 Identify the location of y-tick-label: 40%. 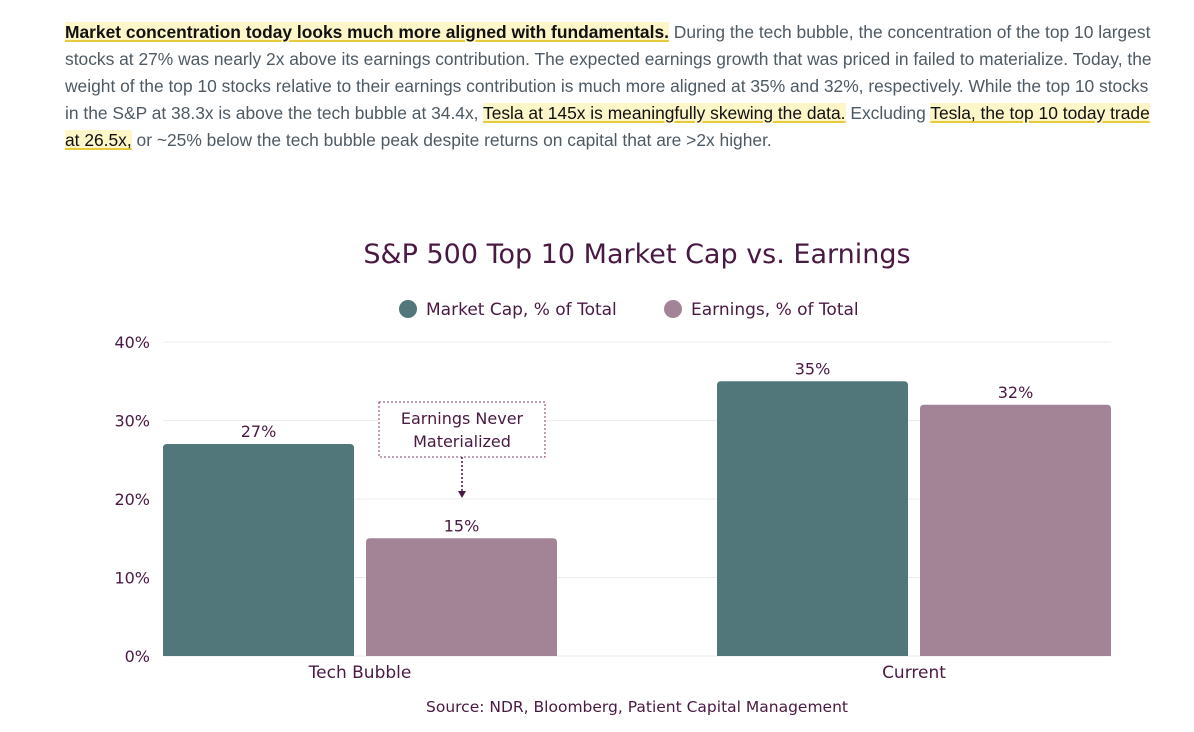
(132, 342).